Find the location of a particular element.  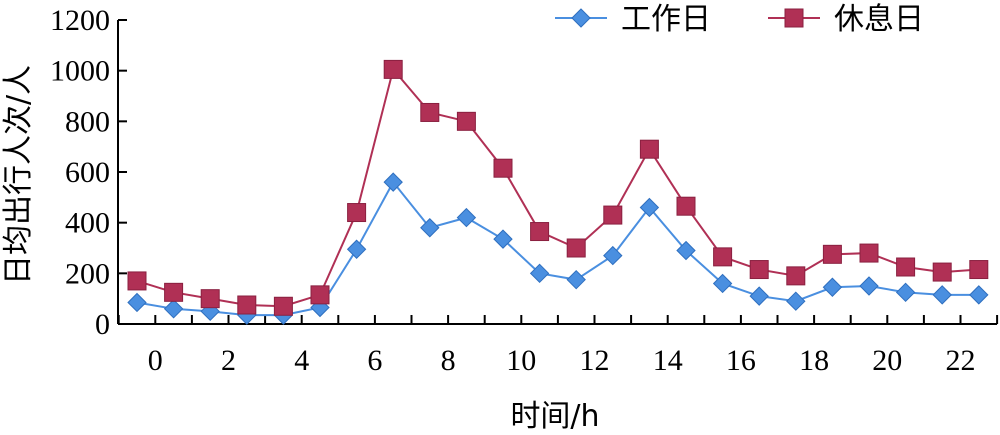

y-tick-label: 200 is located at coordinates (87, 273).